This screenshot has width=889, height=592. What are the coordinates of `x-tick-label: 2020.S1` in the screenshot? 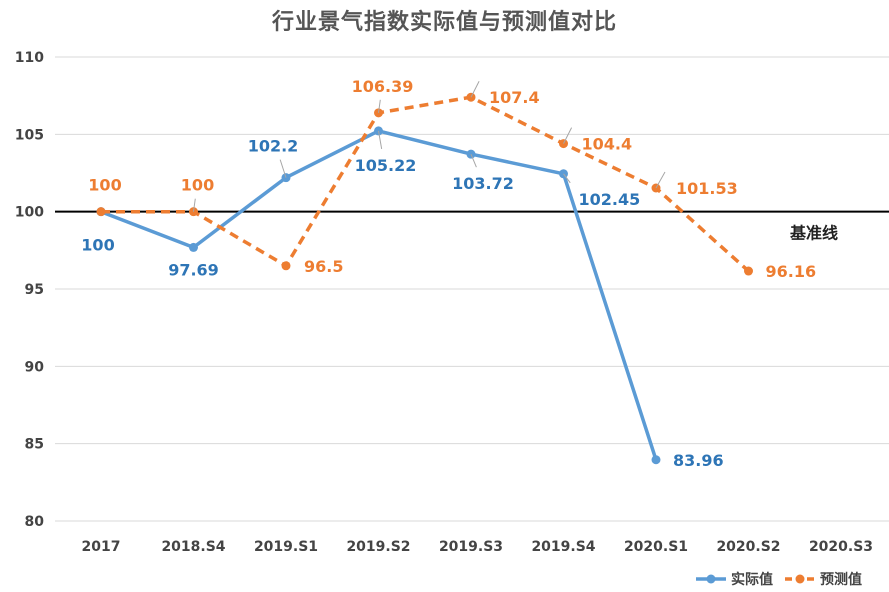 It's located at (656, 547).